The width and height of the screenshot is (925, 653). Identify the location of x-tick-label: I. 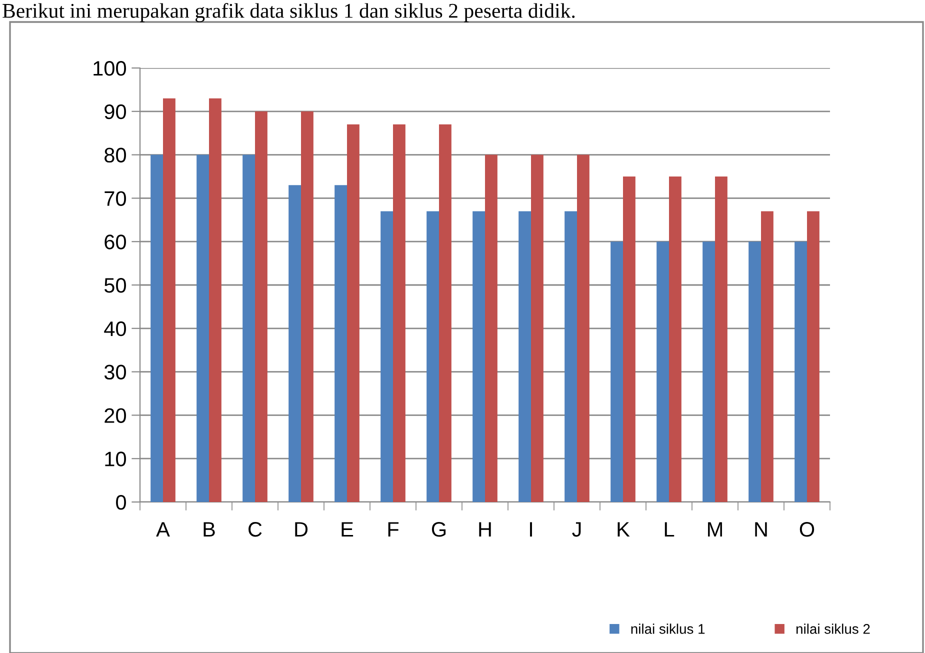
(531, 529).